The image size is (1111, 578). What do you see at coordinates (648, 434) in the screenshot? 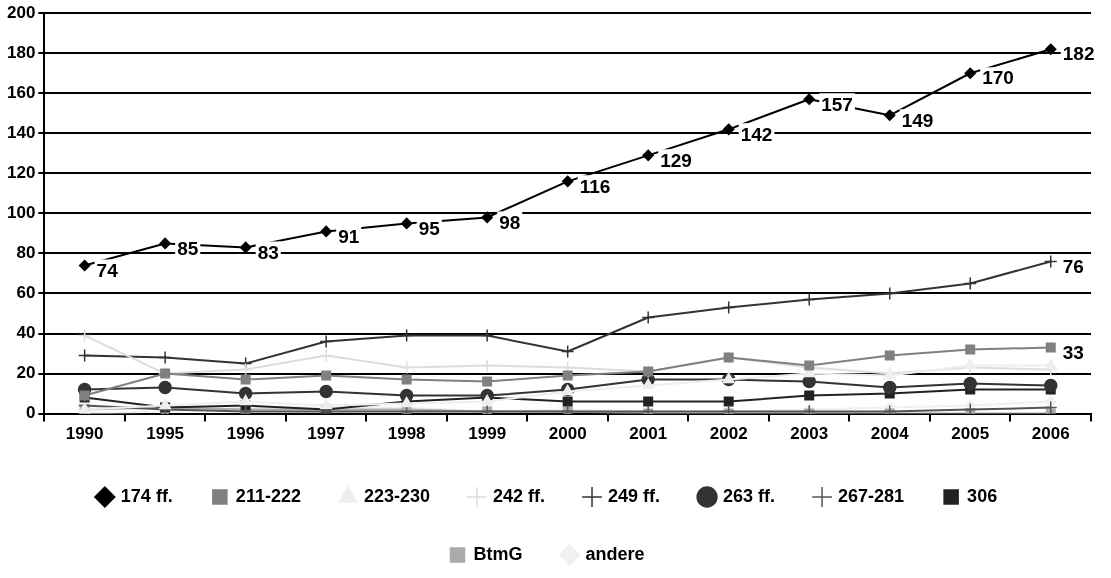
I see `x-tick-label: 2001` at bounding box center [648, 434].